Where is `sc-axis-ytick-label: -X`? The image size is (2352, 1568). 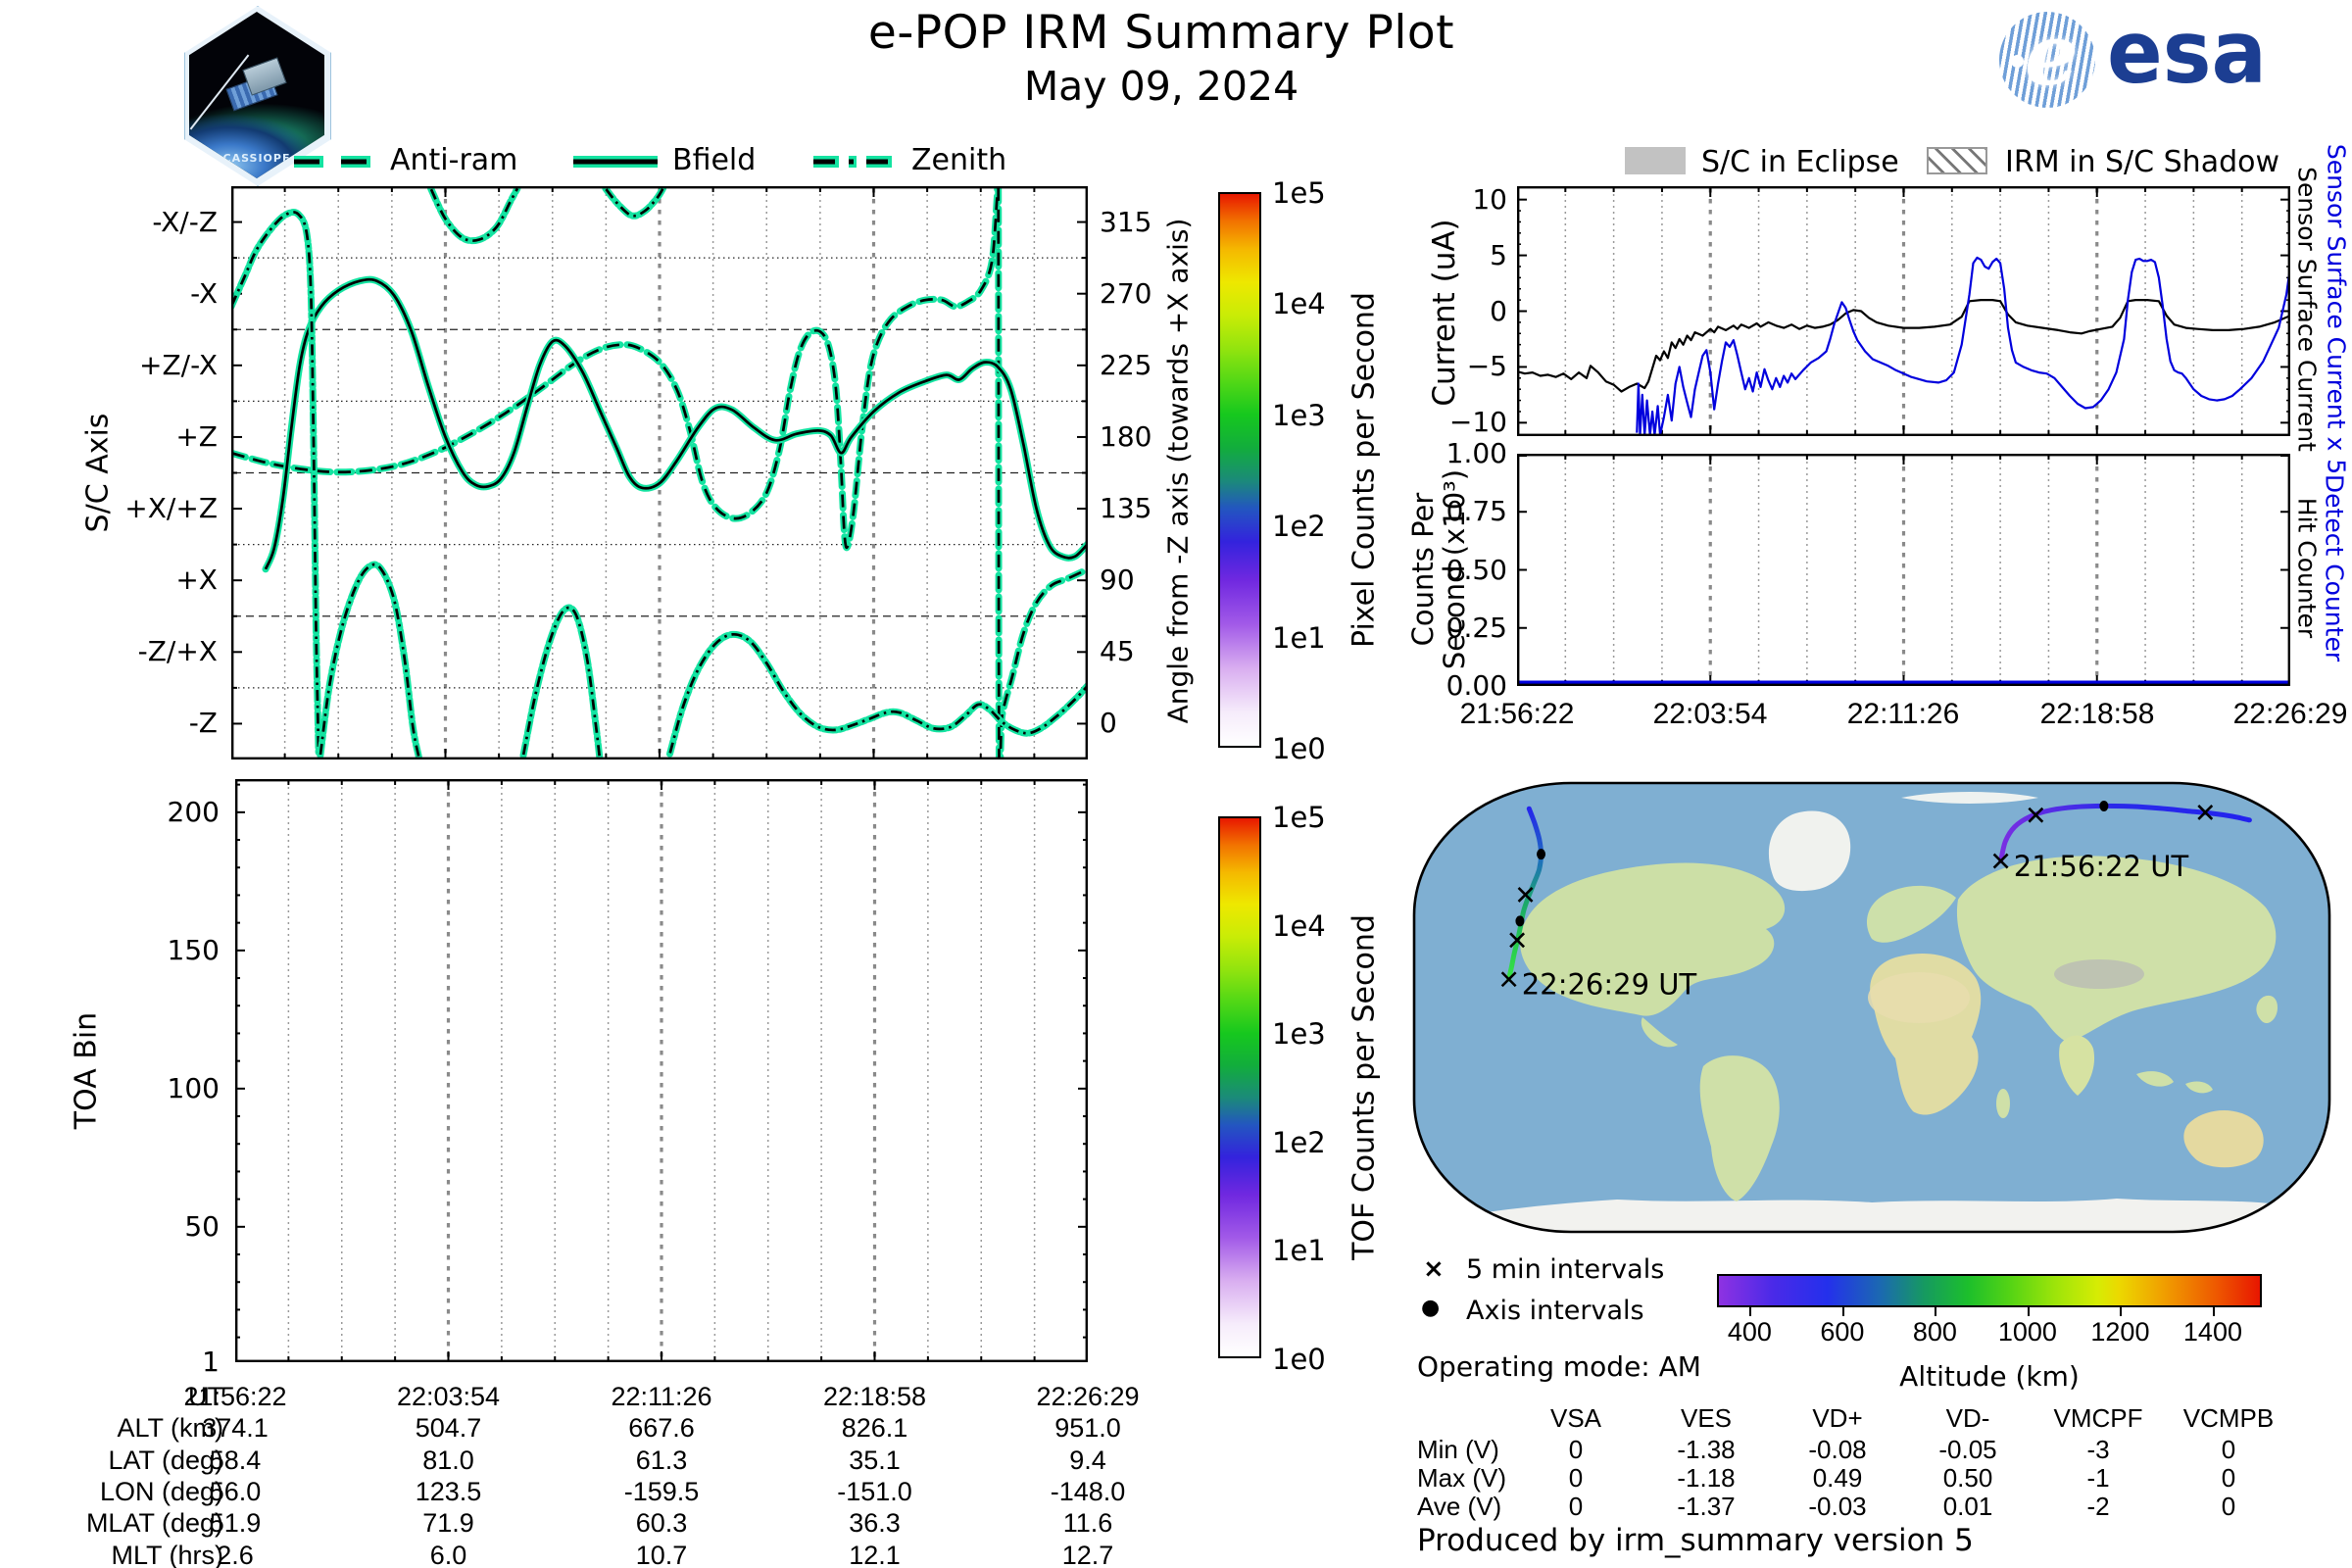
sc-axis-ytick-label: -X is located at coordinates (204, 293).